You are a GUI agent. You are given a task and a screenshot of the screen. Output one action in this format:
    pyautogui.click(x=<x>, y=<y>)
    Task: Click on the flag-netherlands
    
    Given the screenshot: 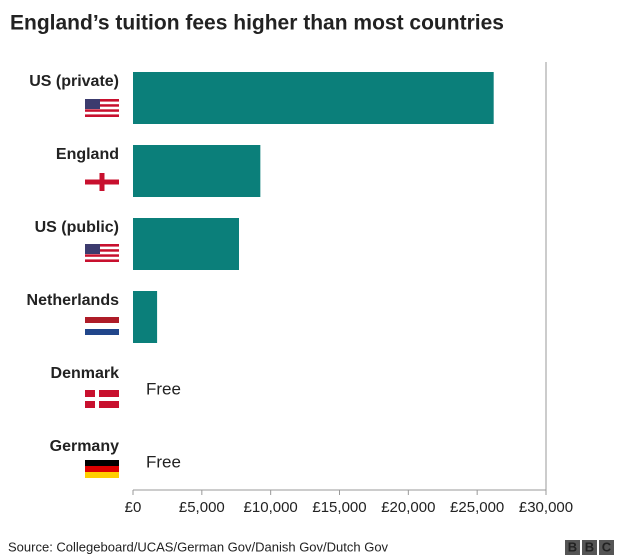 What is the action you would take?
    pyautogui.click(x=102, y=326)
    